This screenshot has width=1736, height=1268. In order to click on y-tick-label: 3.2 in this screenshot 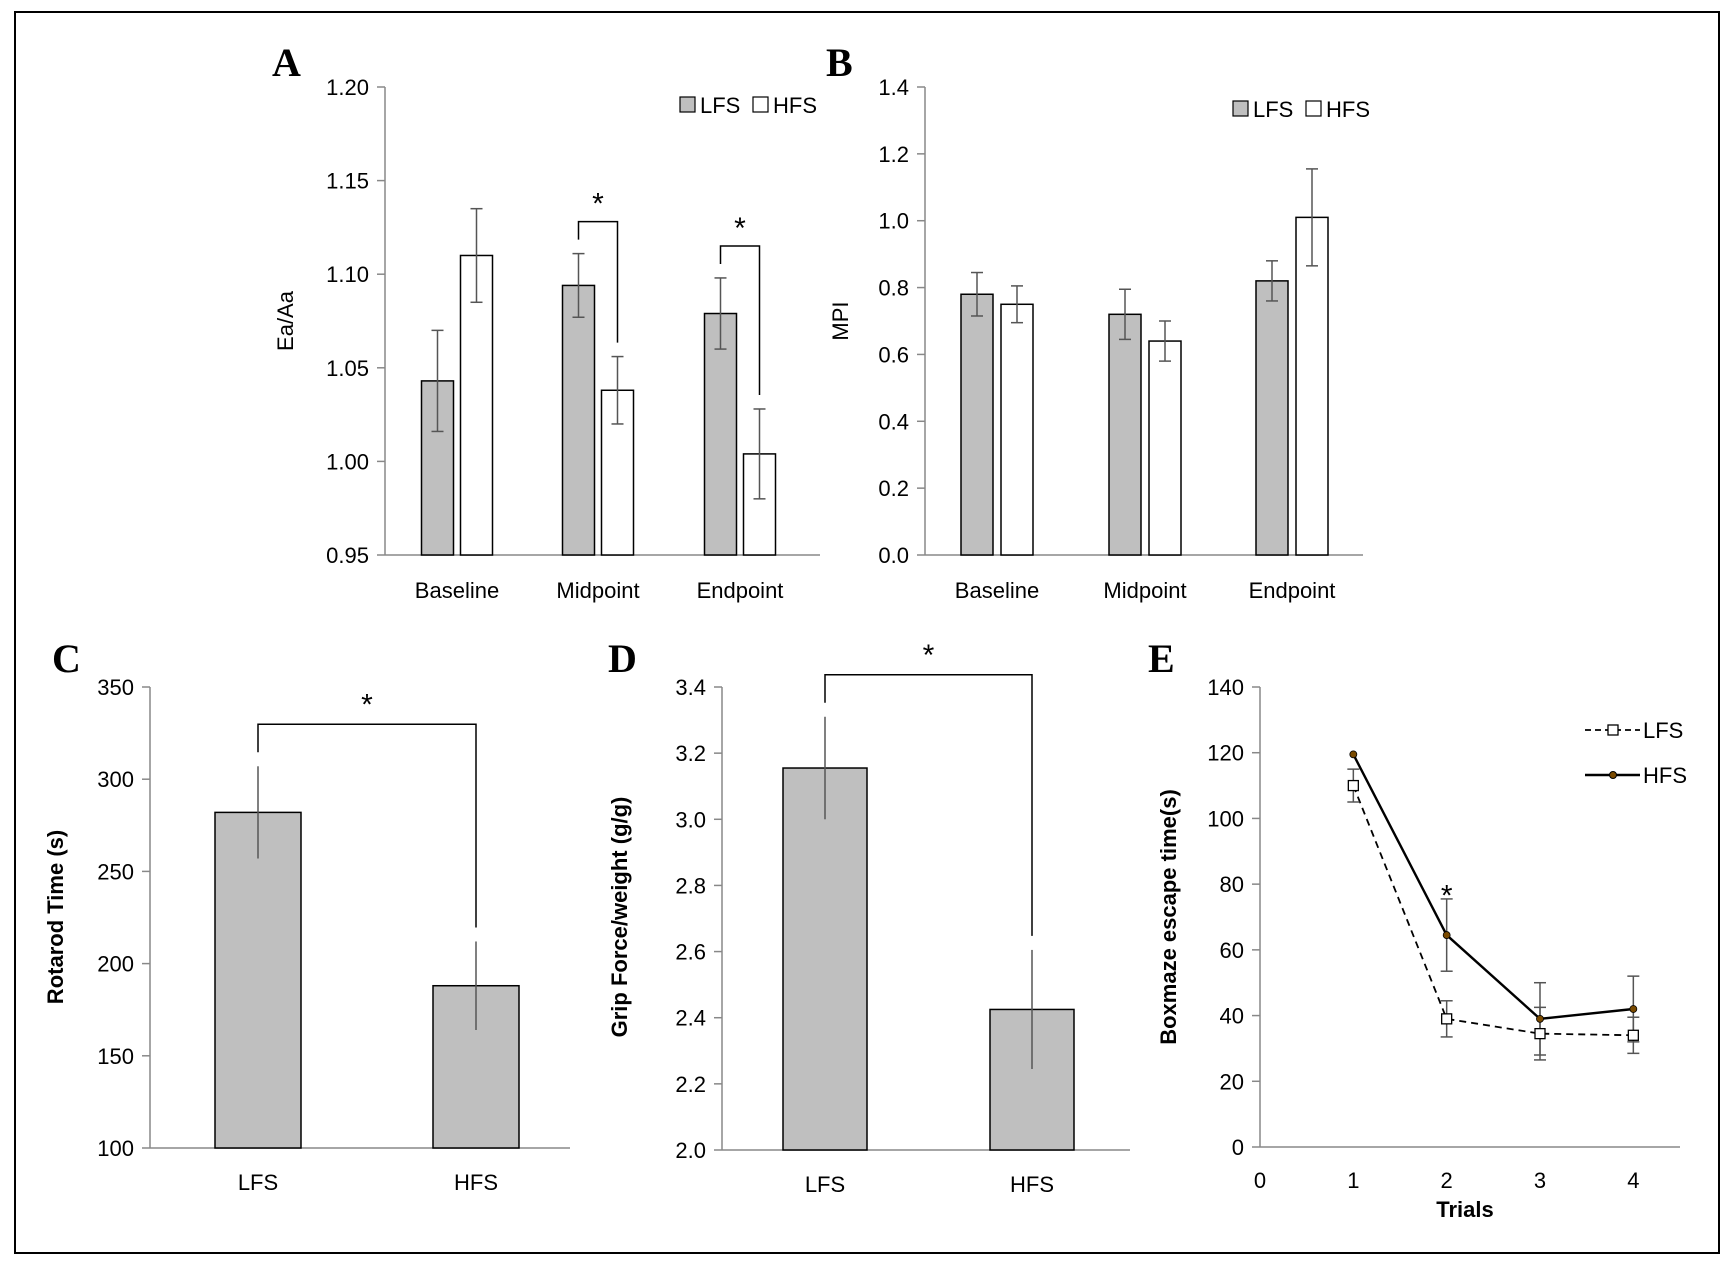, I will do `click(690, 753)`.